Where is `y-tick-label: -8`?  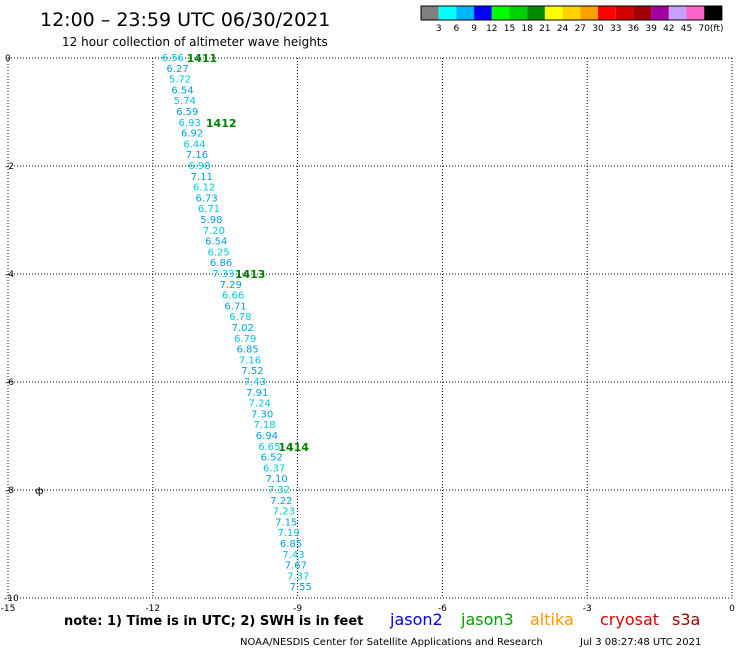
y-tick-label: -8 is located at coordinates (9, 491).